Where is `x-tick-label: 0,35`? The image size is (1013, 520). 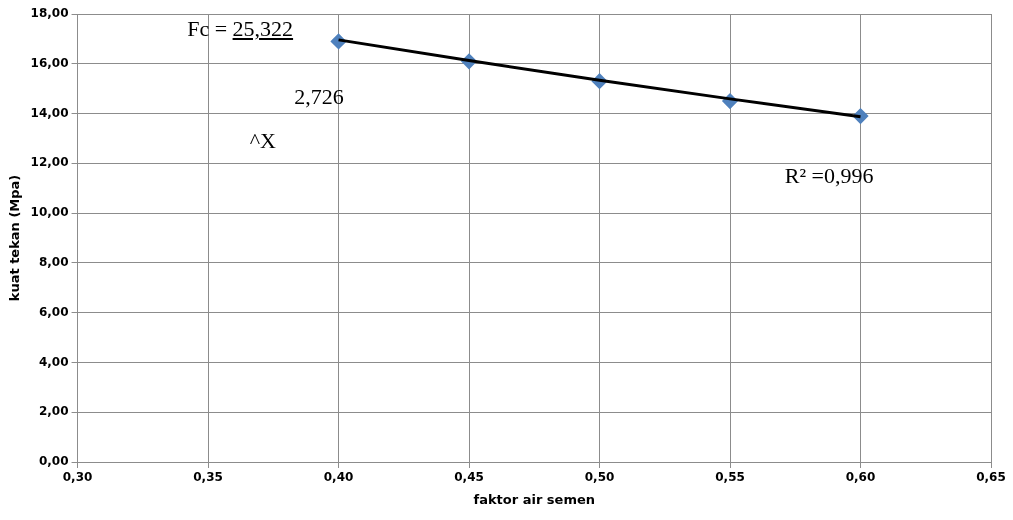
x-tick-label: 0,35 is located at coordinates (208, 477).